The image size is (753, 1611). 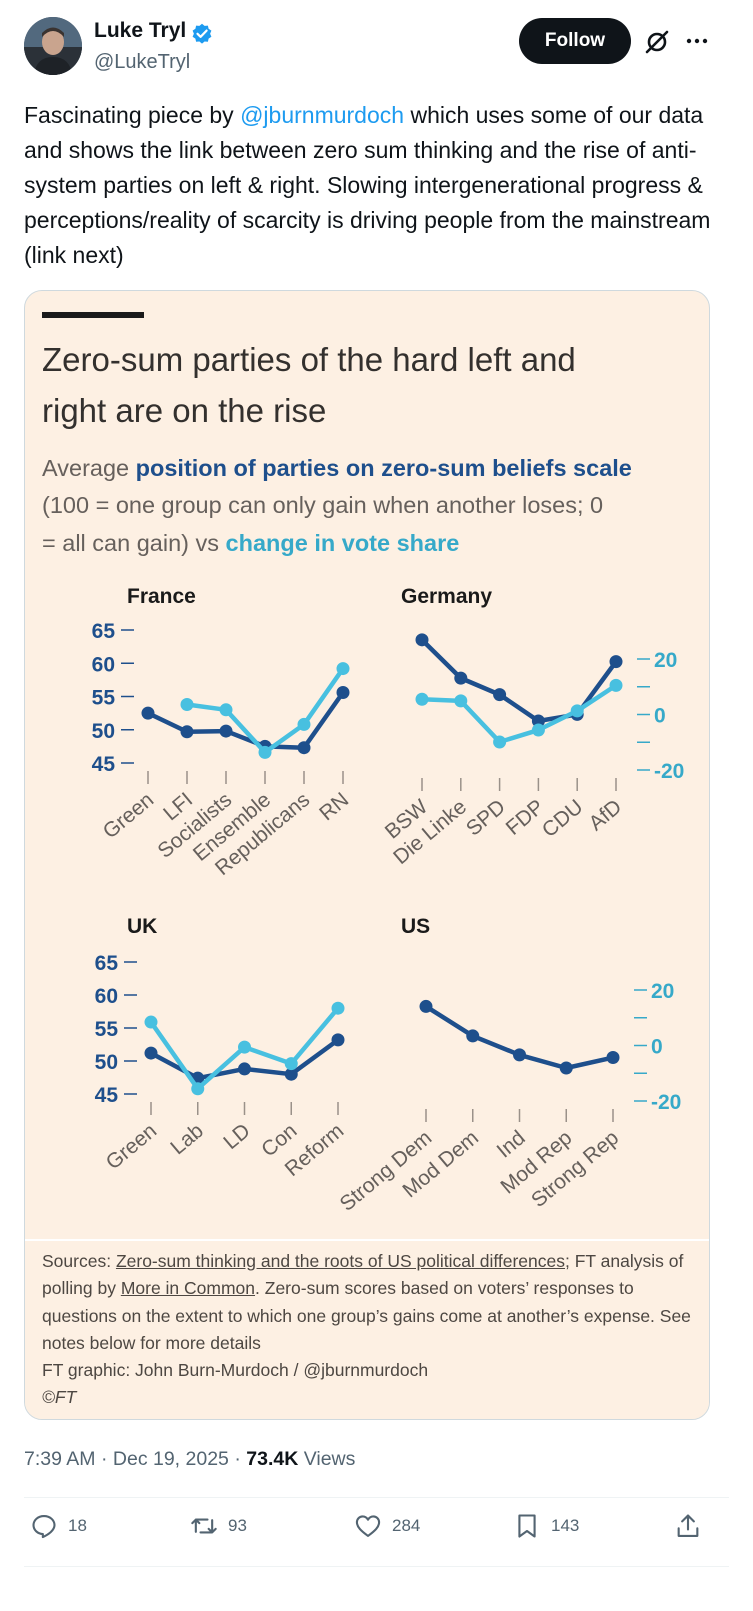 I want to click on share-button, so click(x=688, y=1526).